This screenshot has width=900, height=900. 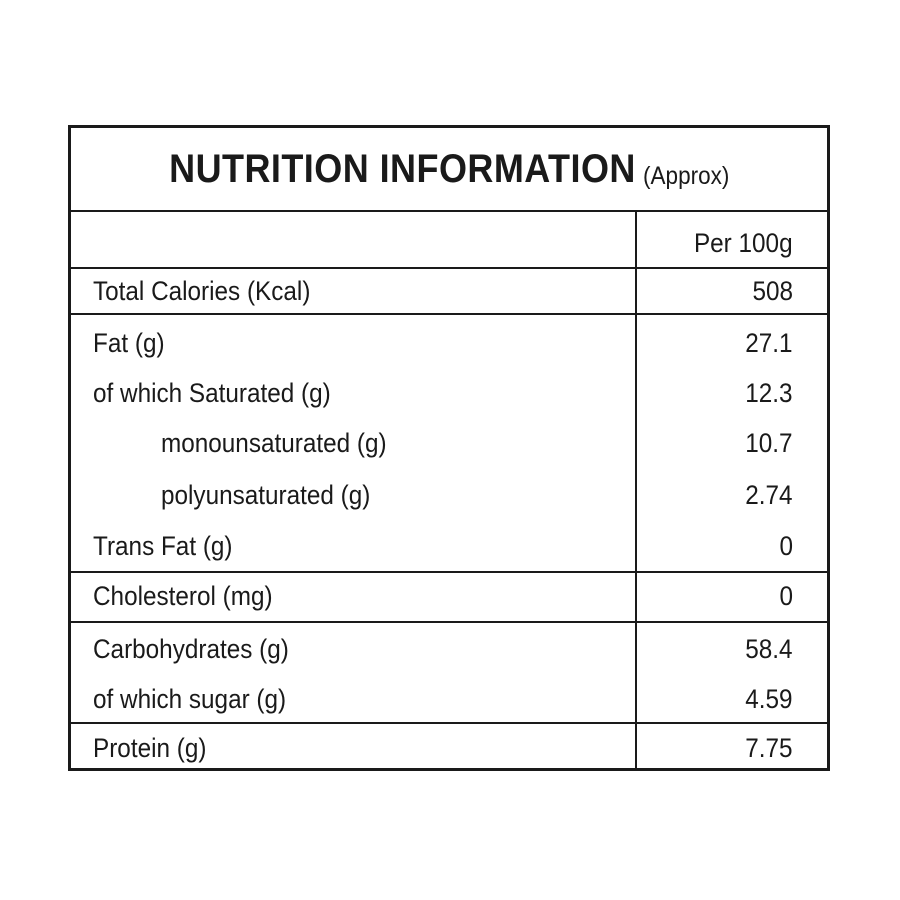 What do you see at coordinates (686, 175) in the screenshot?
I see `title-subtitle: (Approx)` at bounding box center [686, 175].